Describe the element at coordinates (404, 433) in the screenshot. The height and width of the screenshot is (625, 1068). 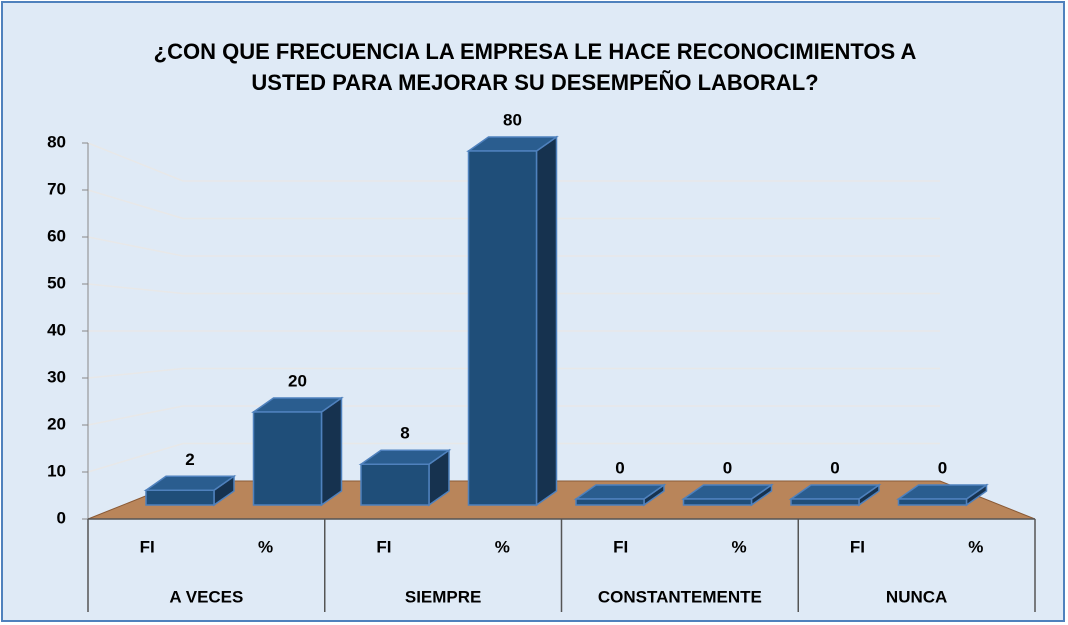
I see `data-label: 8` at that location.